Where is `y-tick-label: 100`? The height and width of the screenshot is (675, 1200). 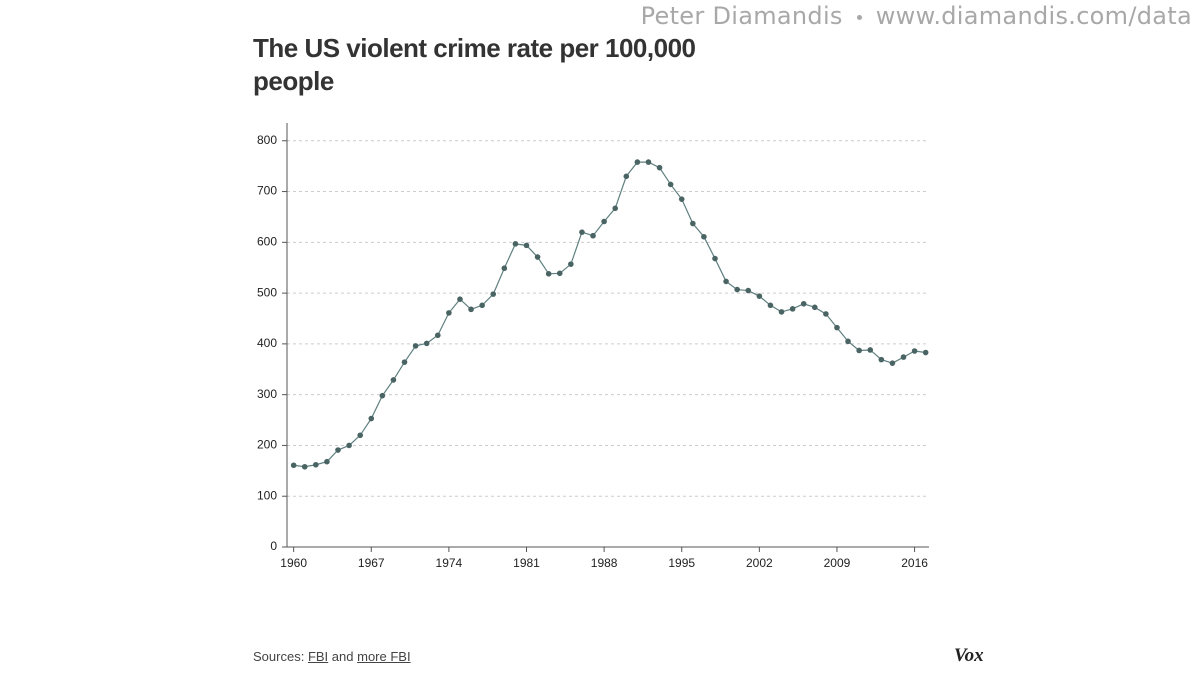
y-tick-label: 100 is located at coordinates (267, 495).